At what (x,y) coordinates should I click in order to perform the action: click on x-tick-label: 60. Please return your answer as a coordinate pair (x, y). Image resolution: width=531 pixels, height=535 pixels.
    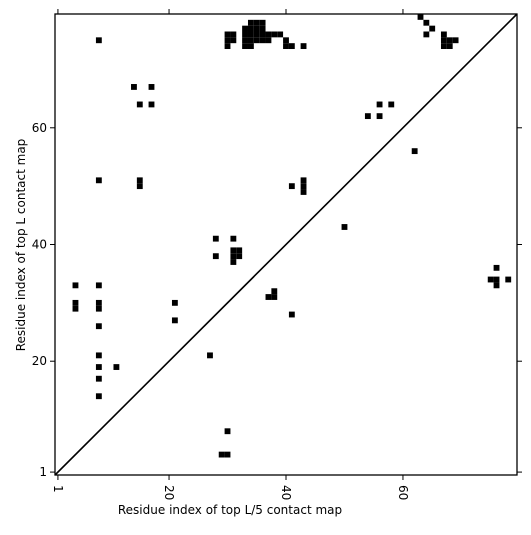
    Looking at the image, I should click on (403, 492).